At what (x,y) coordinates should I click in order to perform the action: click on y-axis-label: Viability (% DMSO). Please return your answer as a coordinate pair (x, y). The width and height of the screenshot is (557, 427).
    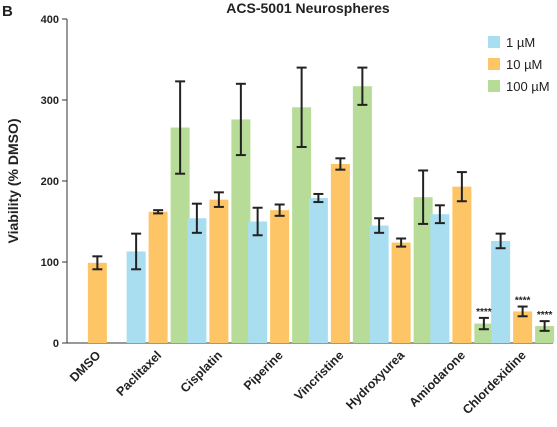
    Looking at the image, I should click on (13, 181).